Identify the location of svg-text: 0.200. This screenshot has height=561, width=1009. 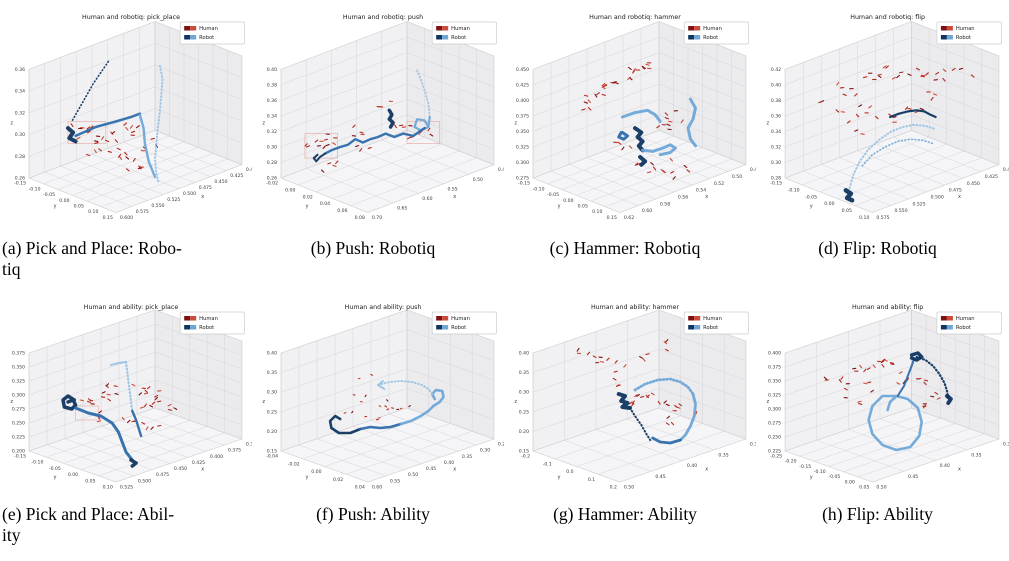
(18, 452).